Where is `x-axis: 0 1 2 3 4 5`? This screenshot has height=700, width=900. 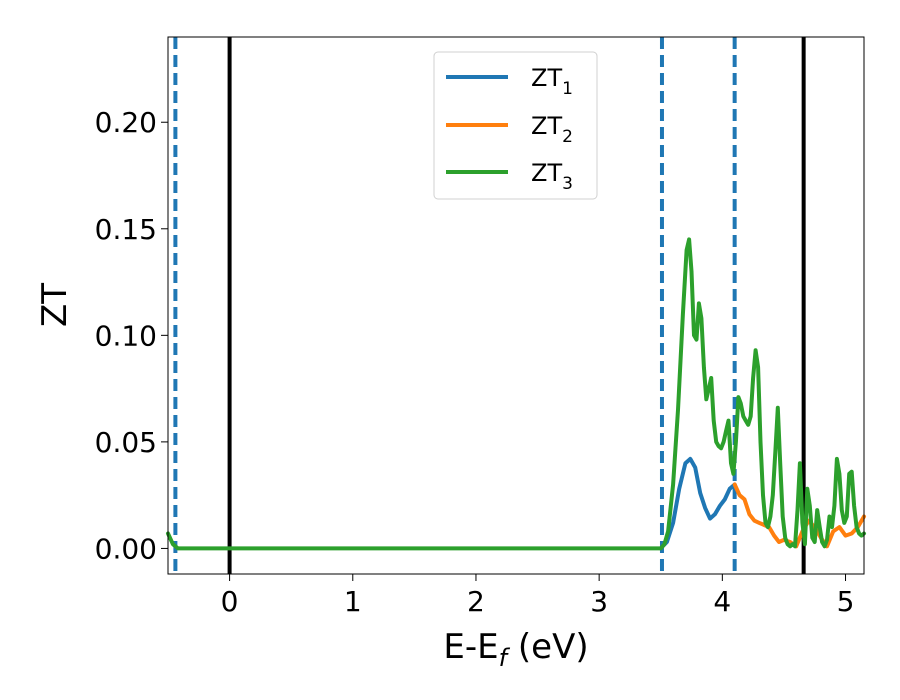 x-axis: 0 1 2 3 4 5 is located at coordinates (538, 596).